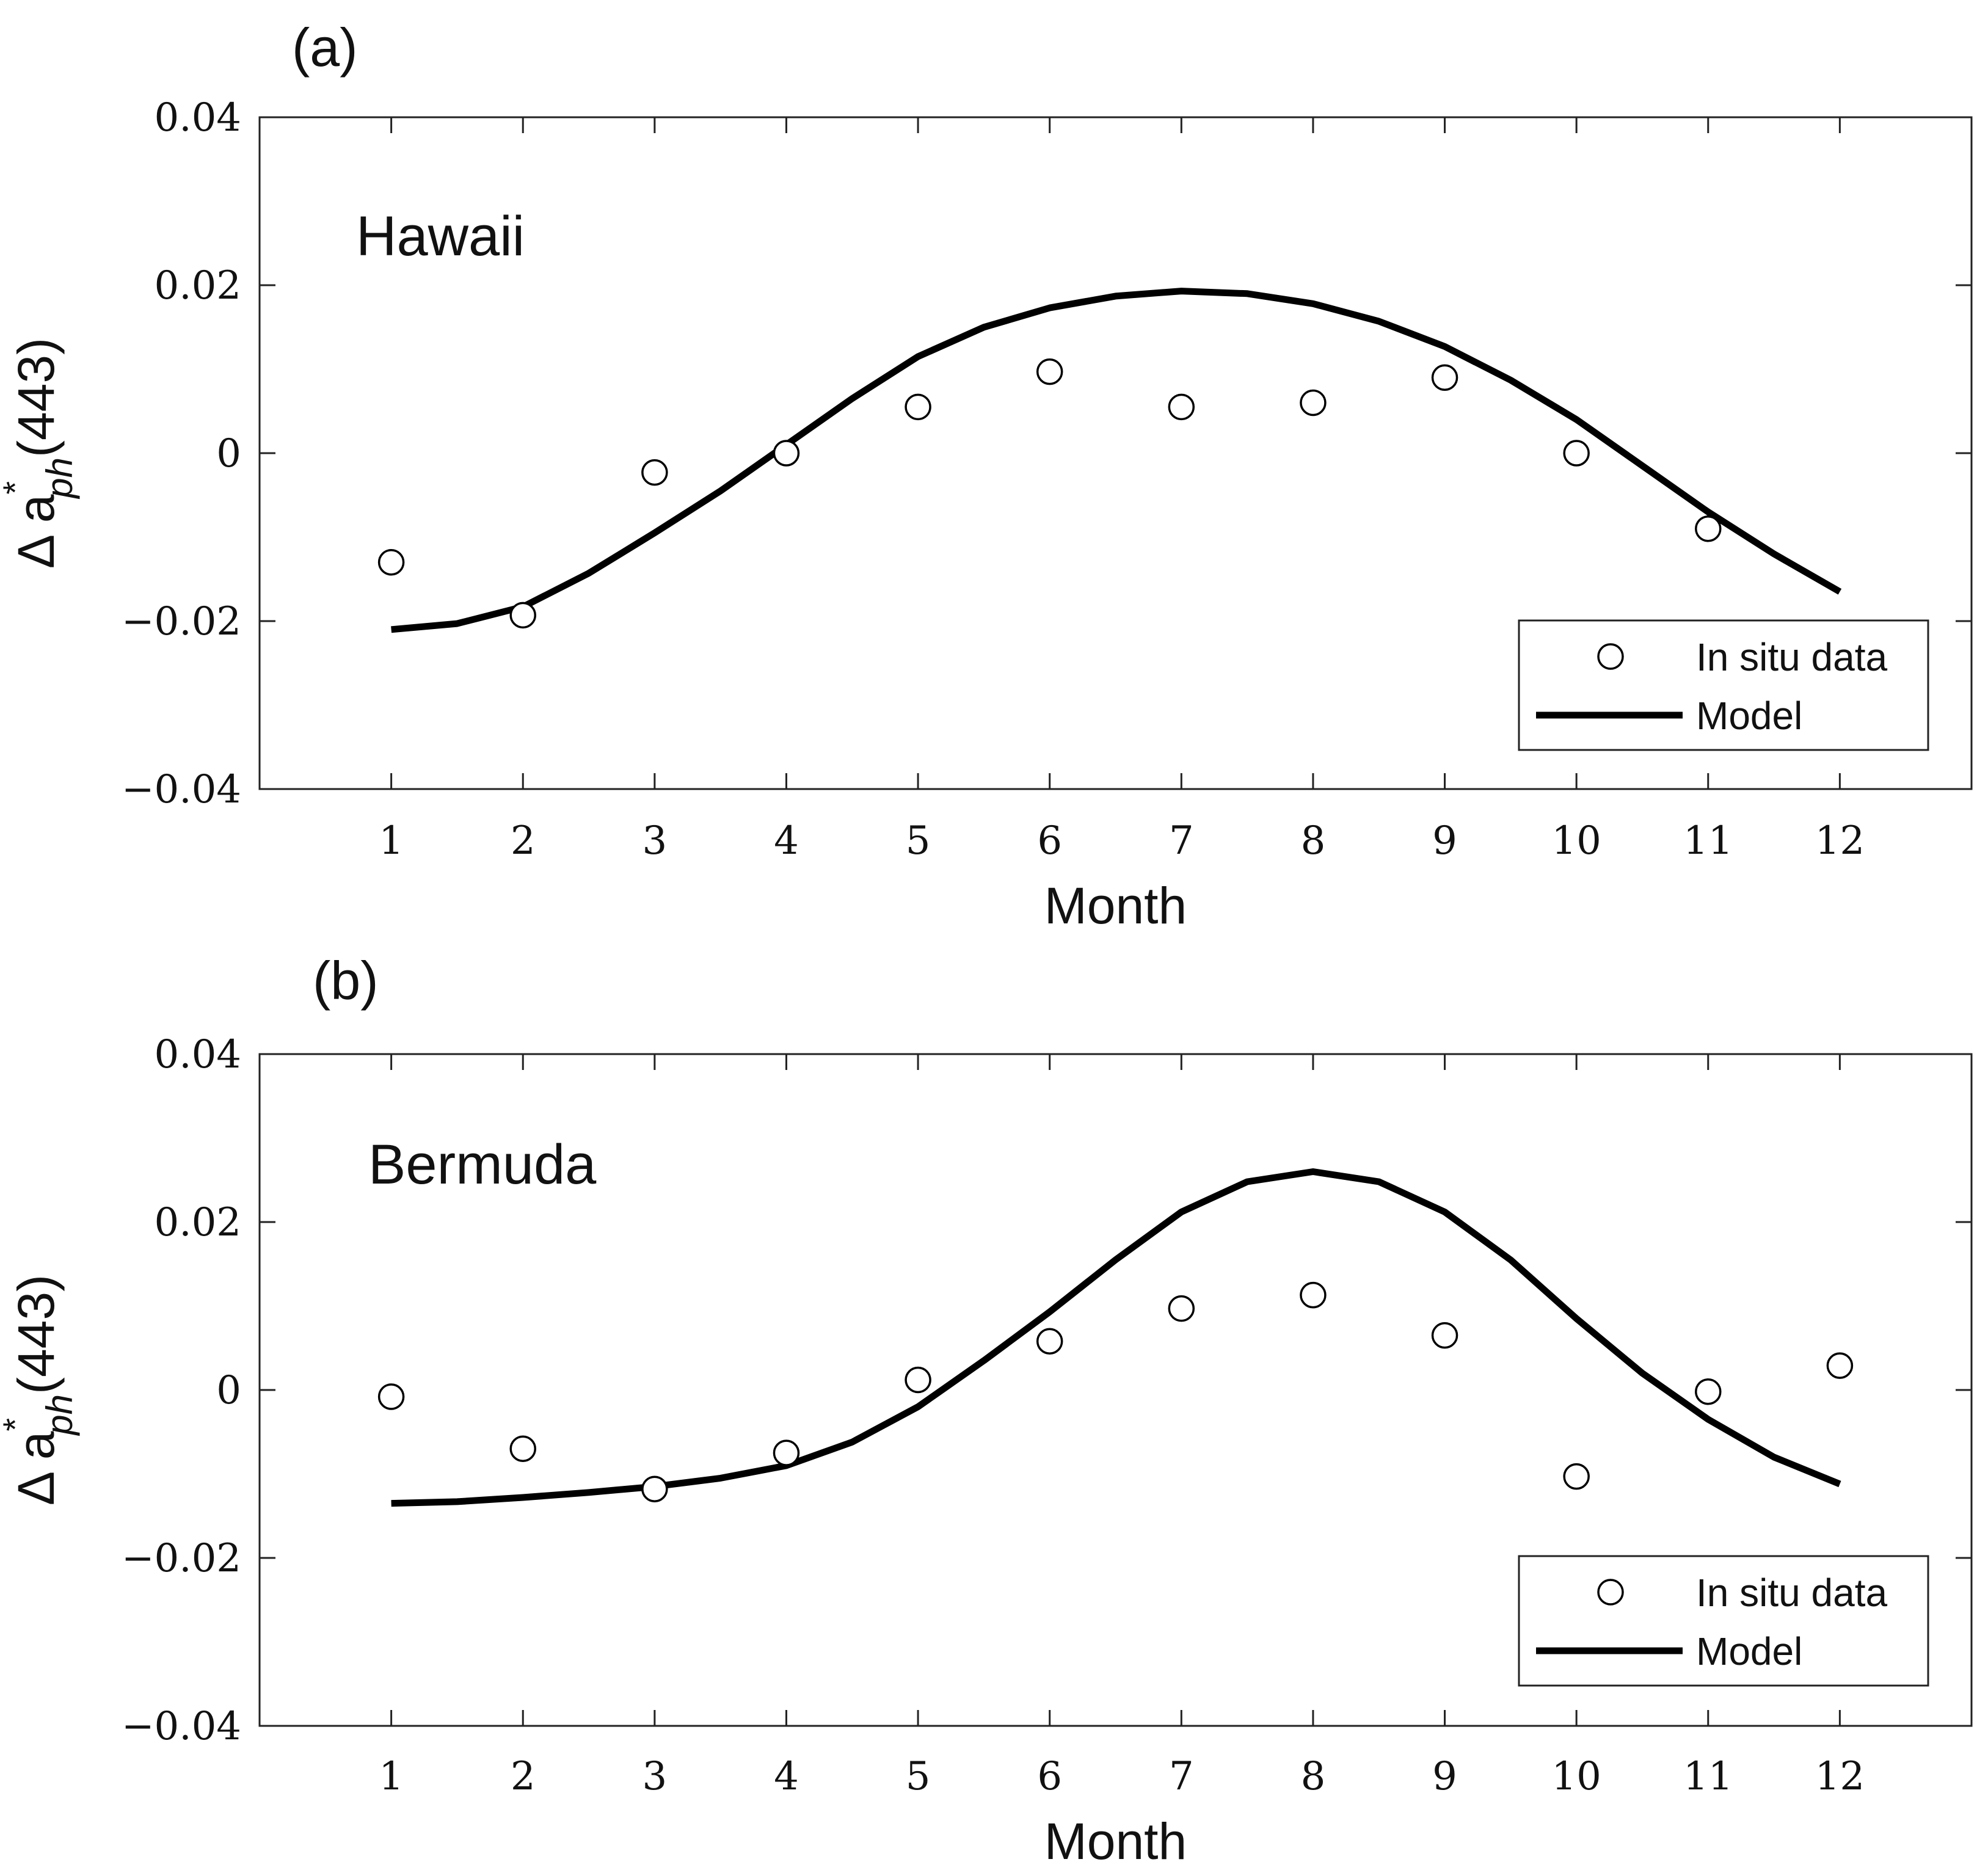 The width and height of the screenshot is (1988, 1870). Describe the element at coordinates (325, 48) in the screenshot. I see `panel-label: (a)` at that location.